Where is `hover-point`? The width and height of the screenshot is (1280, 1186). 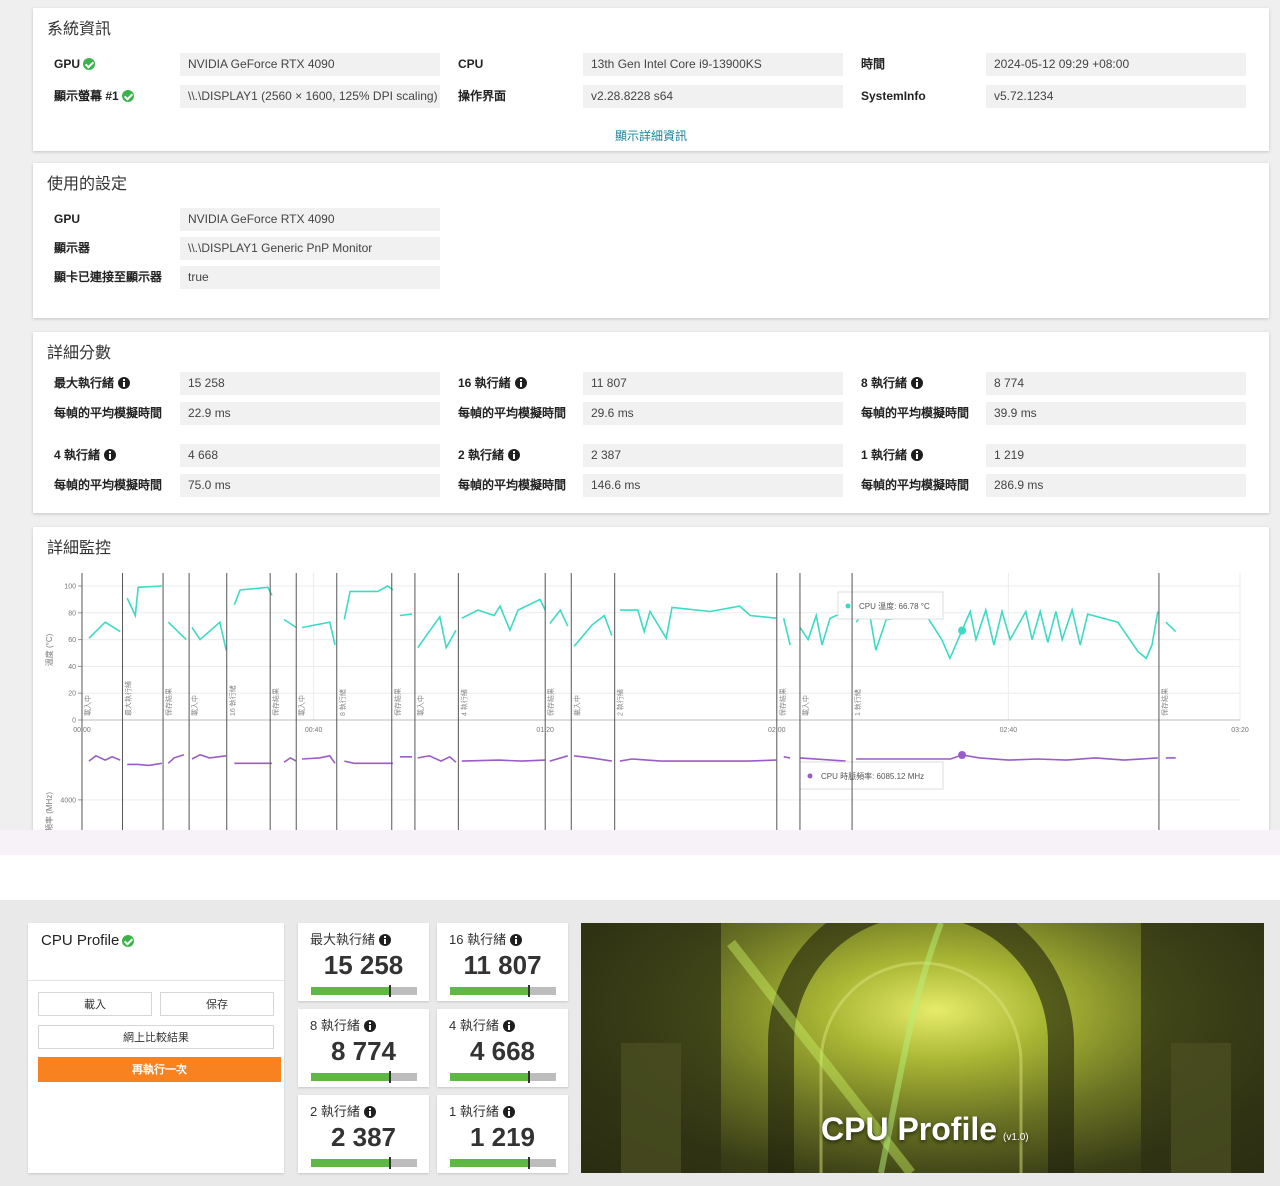 hover-point is located at coordinates (962, 755).